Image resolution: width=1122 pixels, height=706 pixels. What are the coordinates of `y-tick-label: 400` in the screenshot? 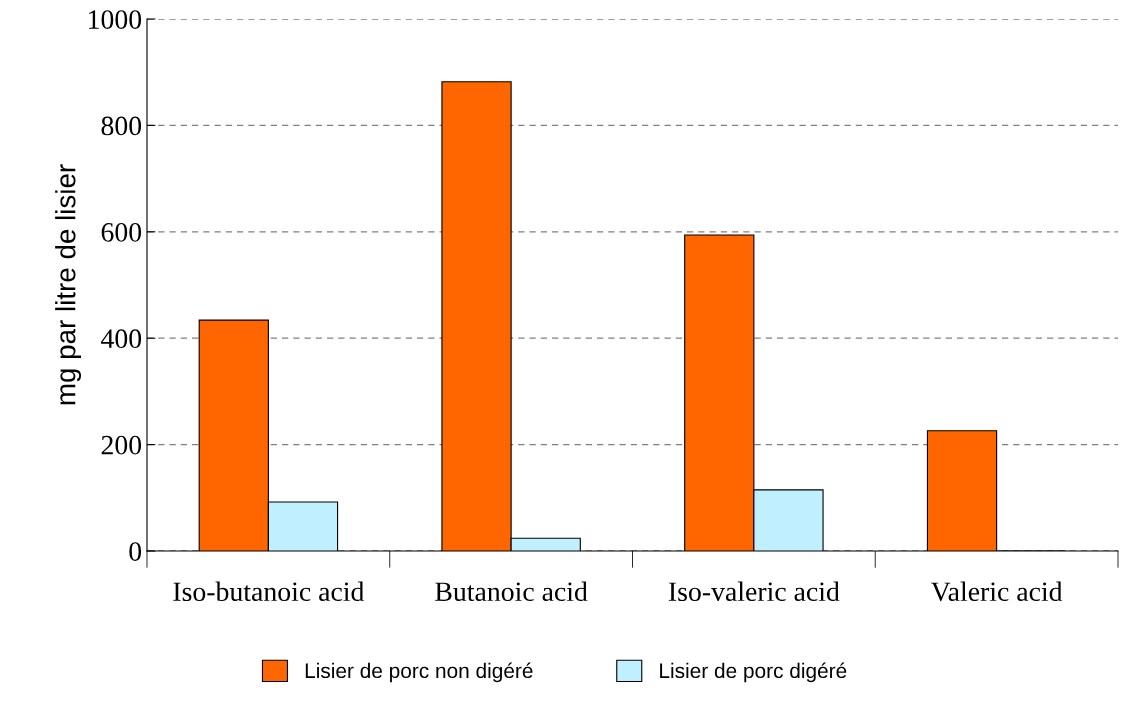 It's located at (121, 339).